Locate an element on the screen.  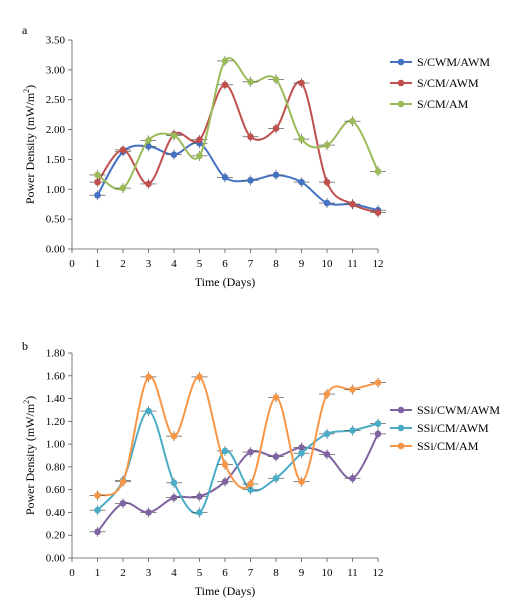
legend-entry: S/CM/AM is located at coordinates (429, 104).